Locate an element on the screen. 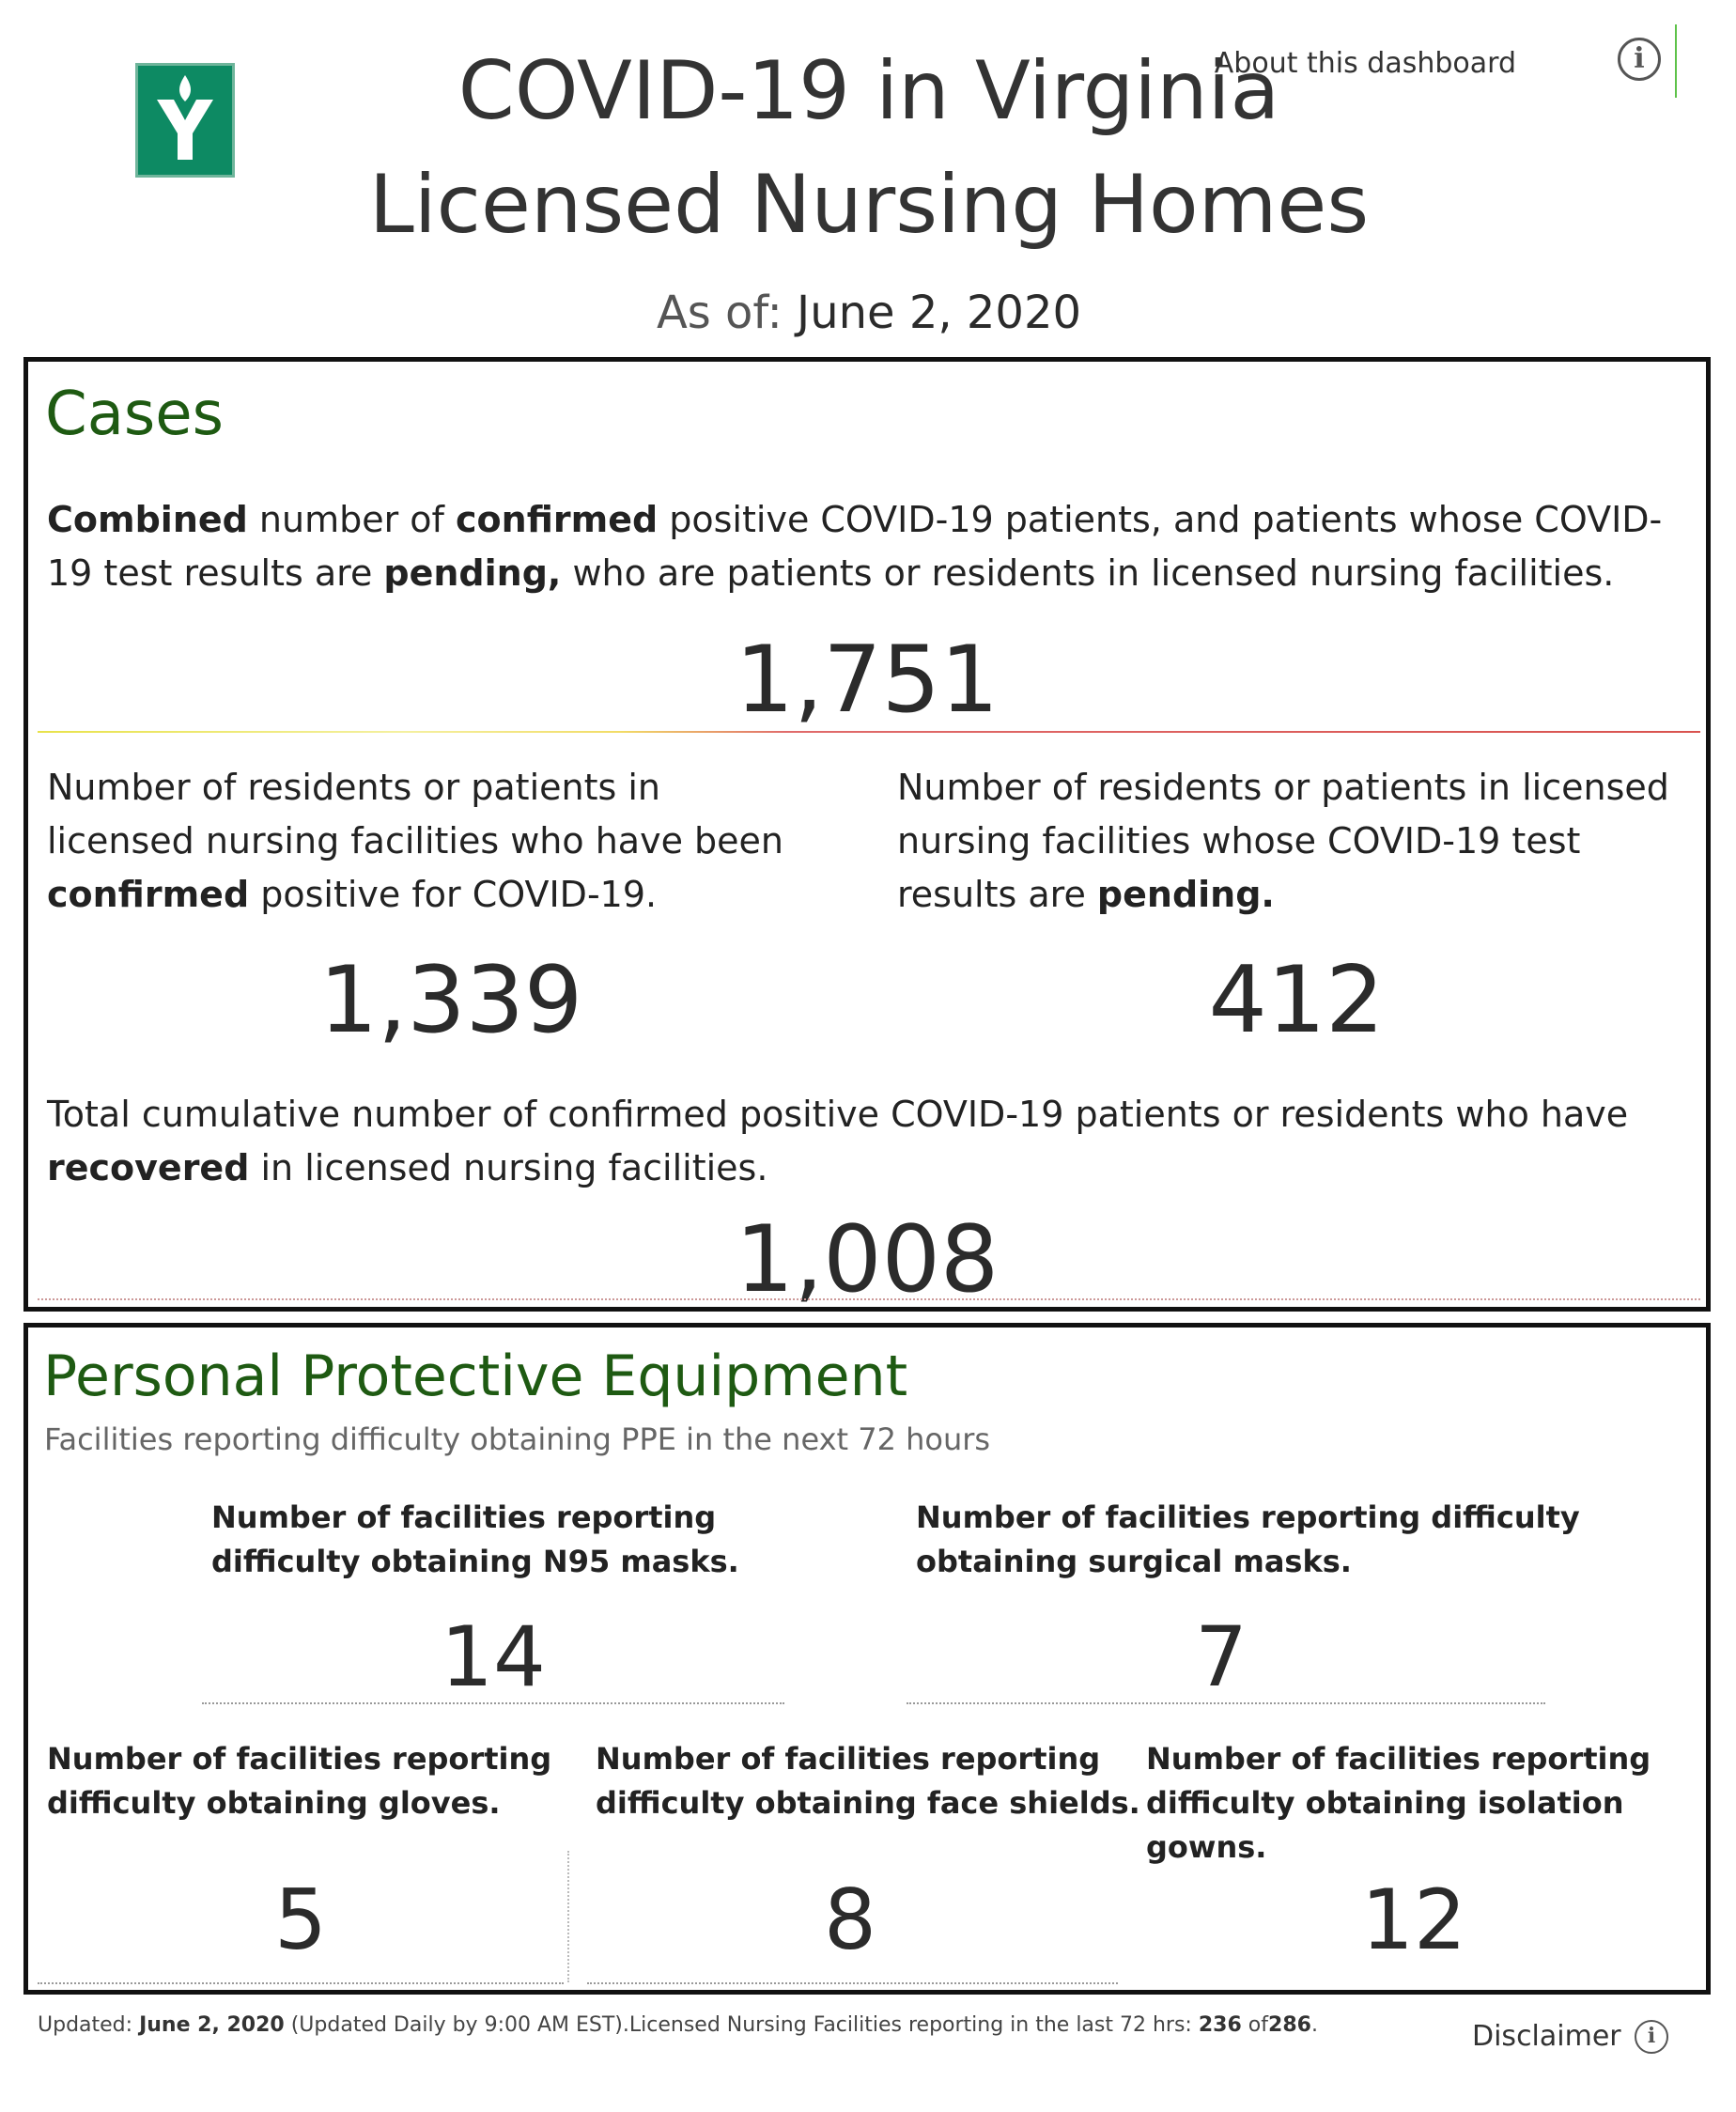 The image size is (1736, 2112). confirmed-count: 1,339 is located at coordinates (450, 1001).